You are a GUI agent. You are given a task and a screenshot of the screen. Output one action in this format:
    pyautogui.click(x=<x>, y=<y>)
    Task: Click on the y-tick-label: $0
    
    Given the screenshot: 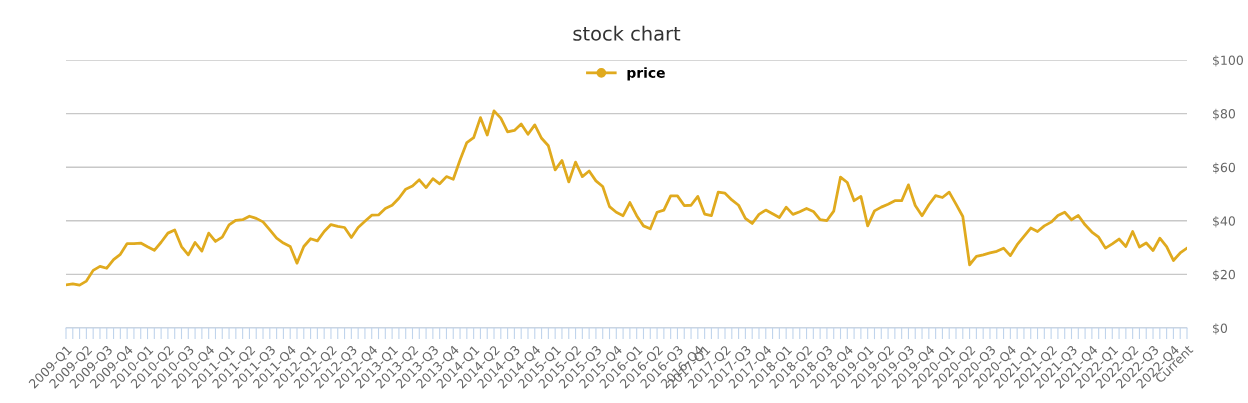 What is the action you would take?
    pyautogui.click(x=1220, y=329)
    